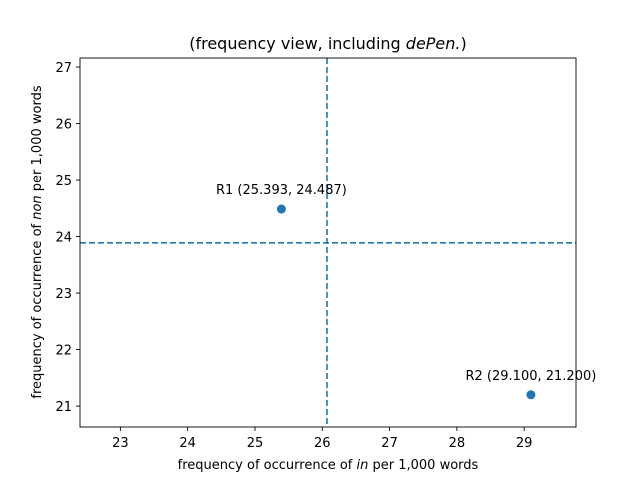  Describe the element at coordinates (322, 443) in the screenshot. I see `x-tick-label: 26` at that location.